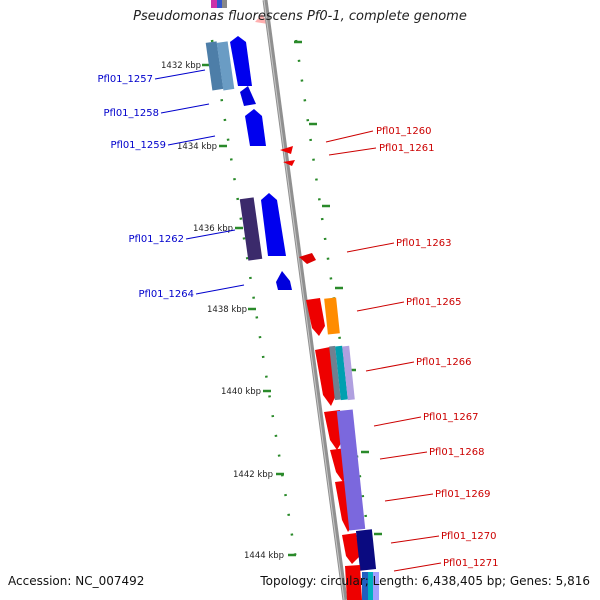  What do you see at coordinates (166, 294) in the screenshot?
I see `gene-label: Pfl01_1264` at bounding box center [166, 294].